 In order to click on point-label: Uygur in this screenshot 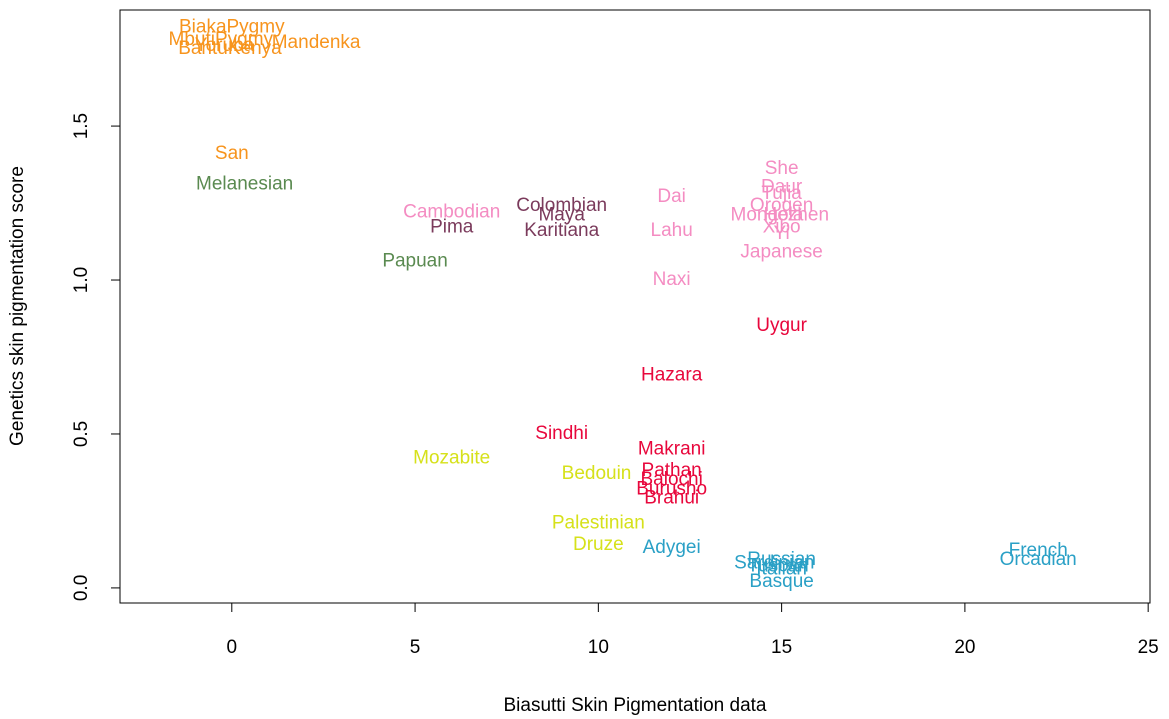, I will do `click(781, 325)`.